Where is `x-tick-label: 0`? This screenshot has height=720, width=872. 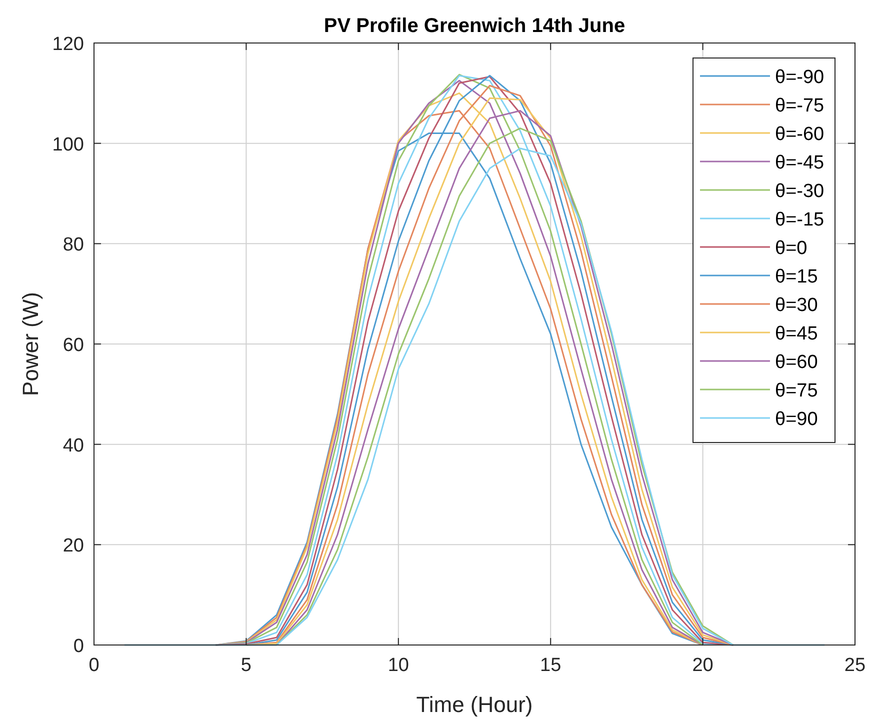 x-tick-label: 0 is located at coordinates (94, 665).